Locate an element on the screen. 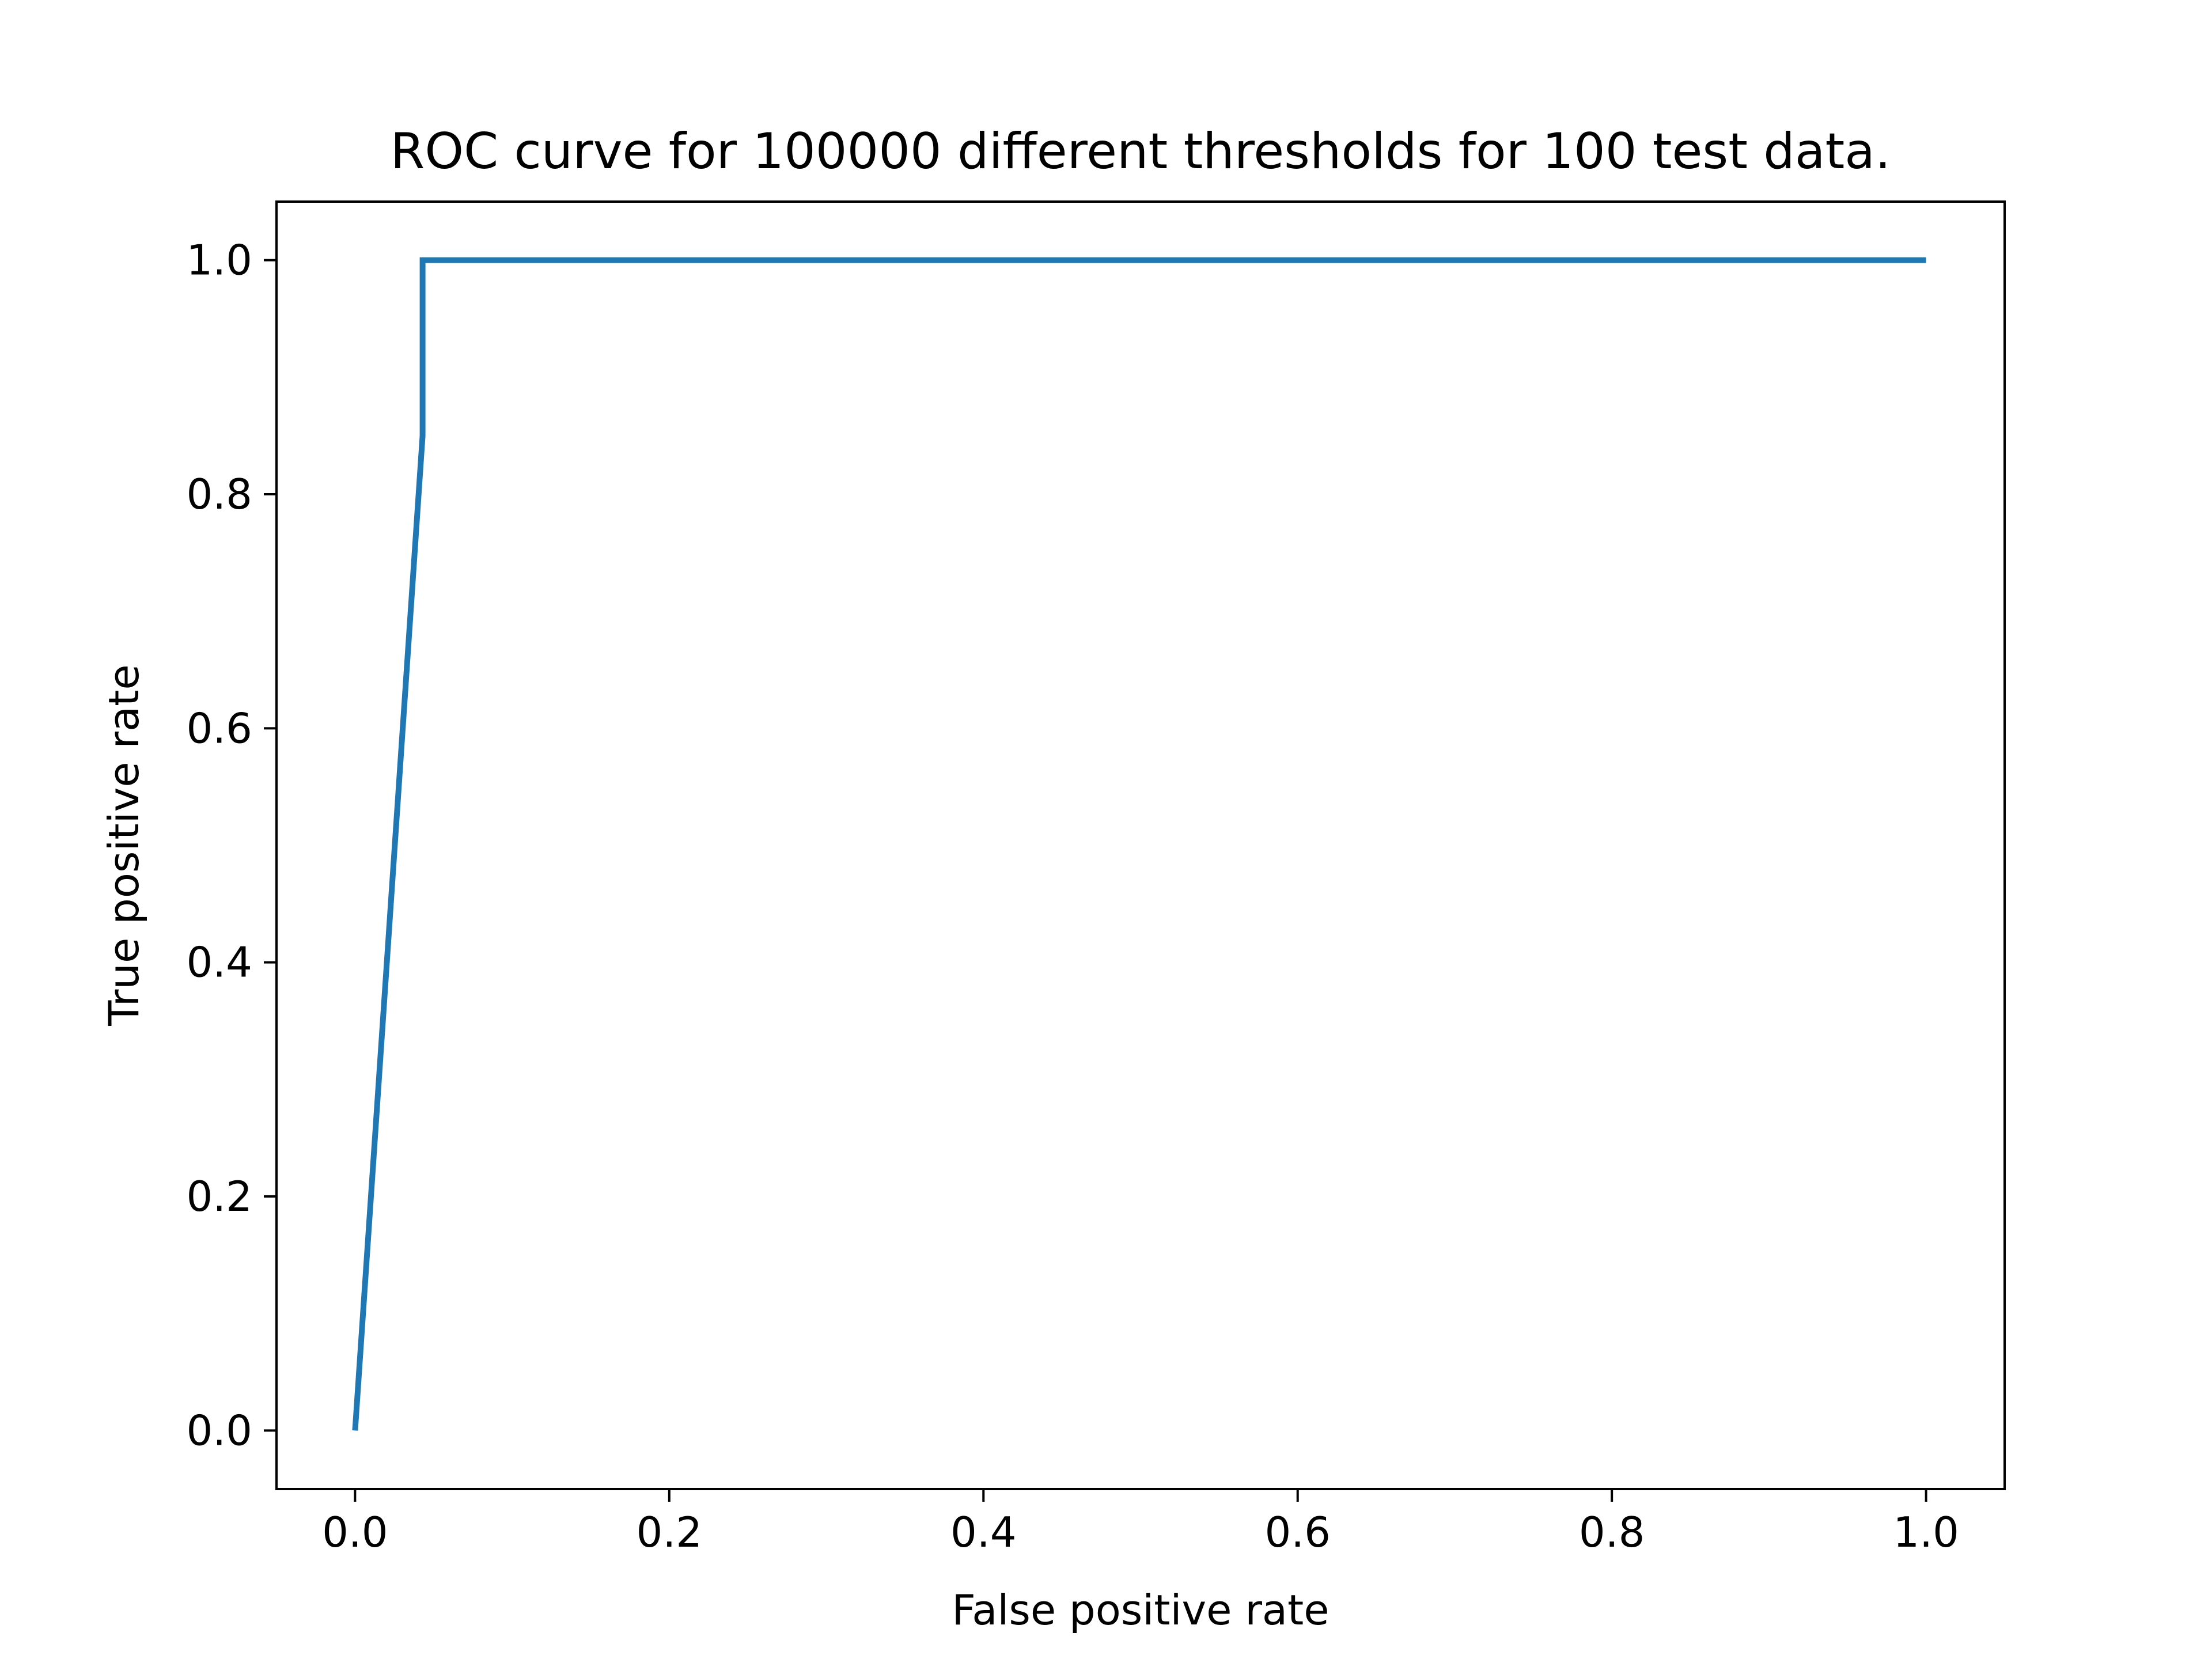  x-tick-label: 0.2 is located at coordinates (670, 1532).